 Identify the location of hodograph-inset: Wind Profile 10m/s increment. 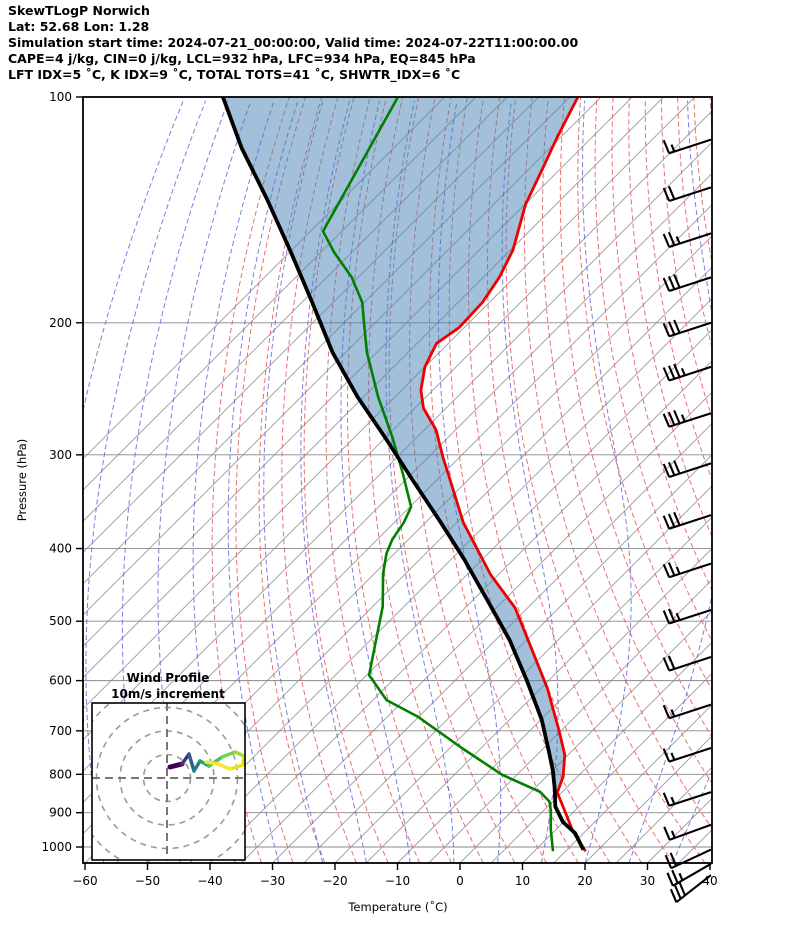
(168, 766).